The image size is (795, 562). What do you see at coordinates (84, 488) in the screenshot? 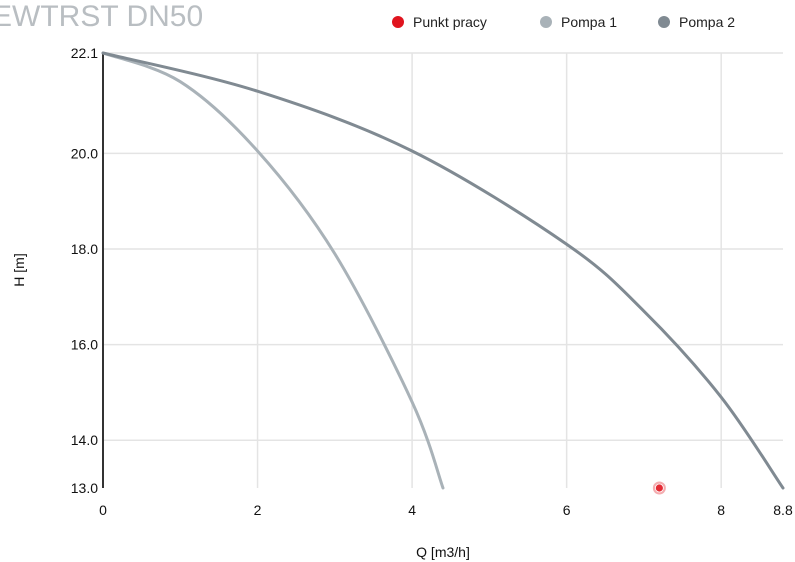
I see `y-tick-label: 13.0` at bounding box center [84, 488].